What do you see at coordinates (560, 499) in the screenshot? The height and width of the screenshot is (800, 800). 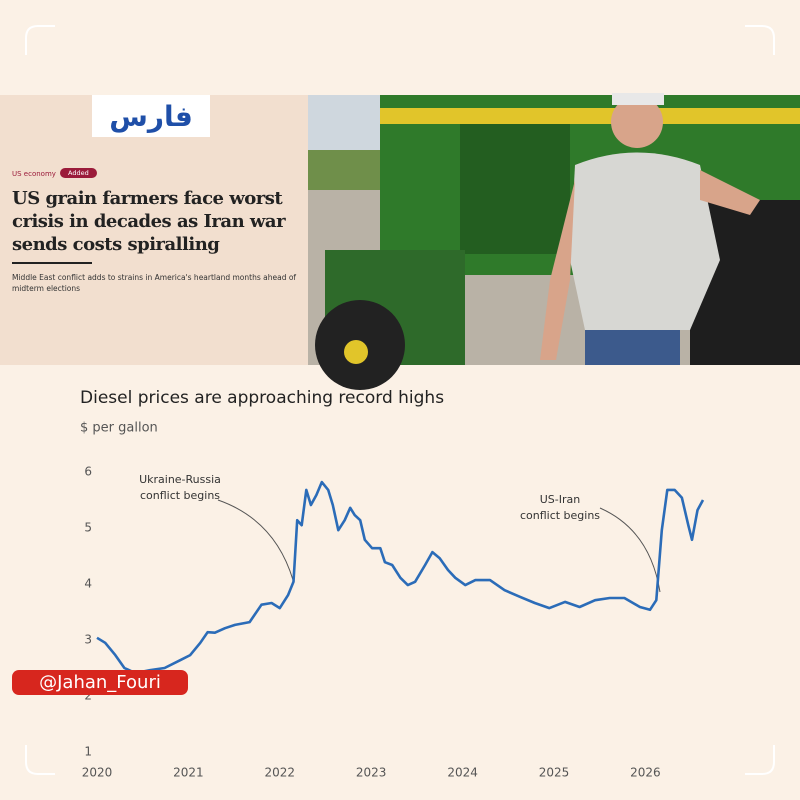 I see `annotation: US-Iran` at bounding box center [560, 499].